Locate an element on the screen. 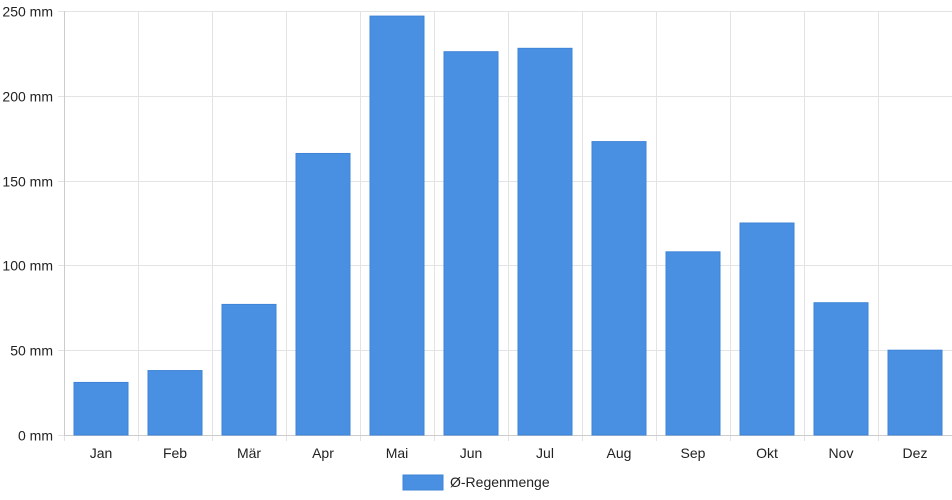 The width and height of the screenshot is (952, 500). bar-jan is located at coordinates (101, 408).